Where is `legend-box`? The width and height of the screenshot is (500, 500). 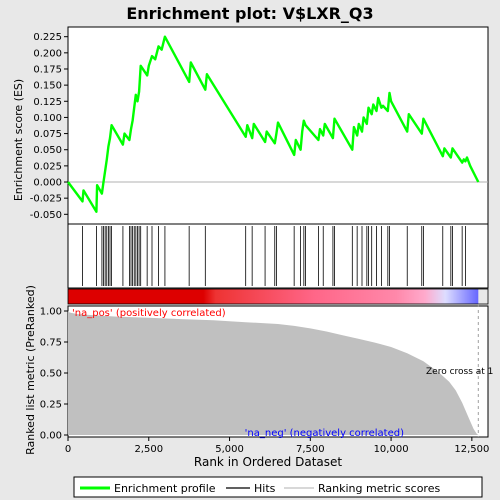
legend-box is located at coordinates (278, 487).